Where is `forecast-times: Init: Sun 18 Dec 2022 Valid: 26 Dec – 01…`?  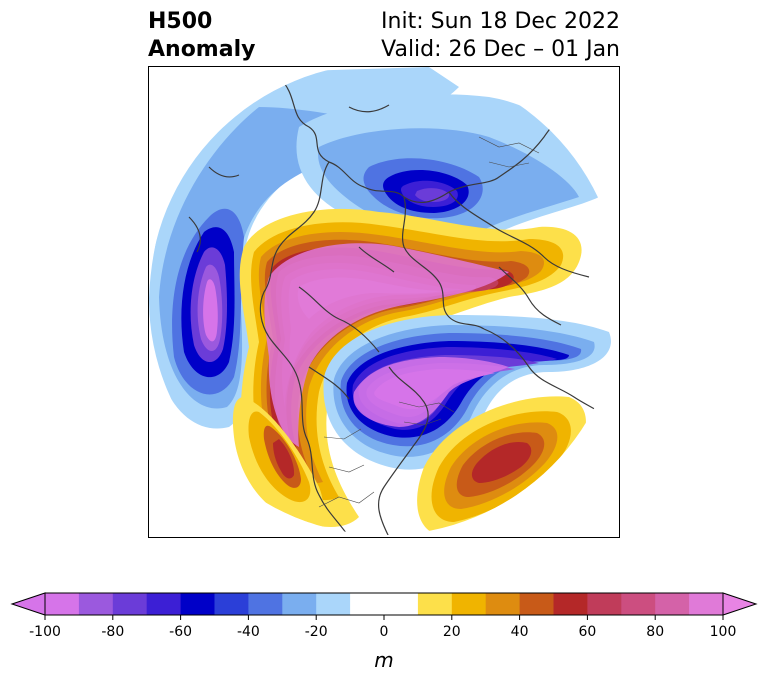
forecast-times: Init: Sun 18 Dec 2022 Valid: 26 Dec – 01… is located at coordinates (500, 36).